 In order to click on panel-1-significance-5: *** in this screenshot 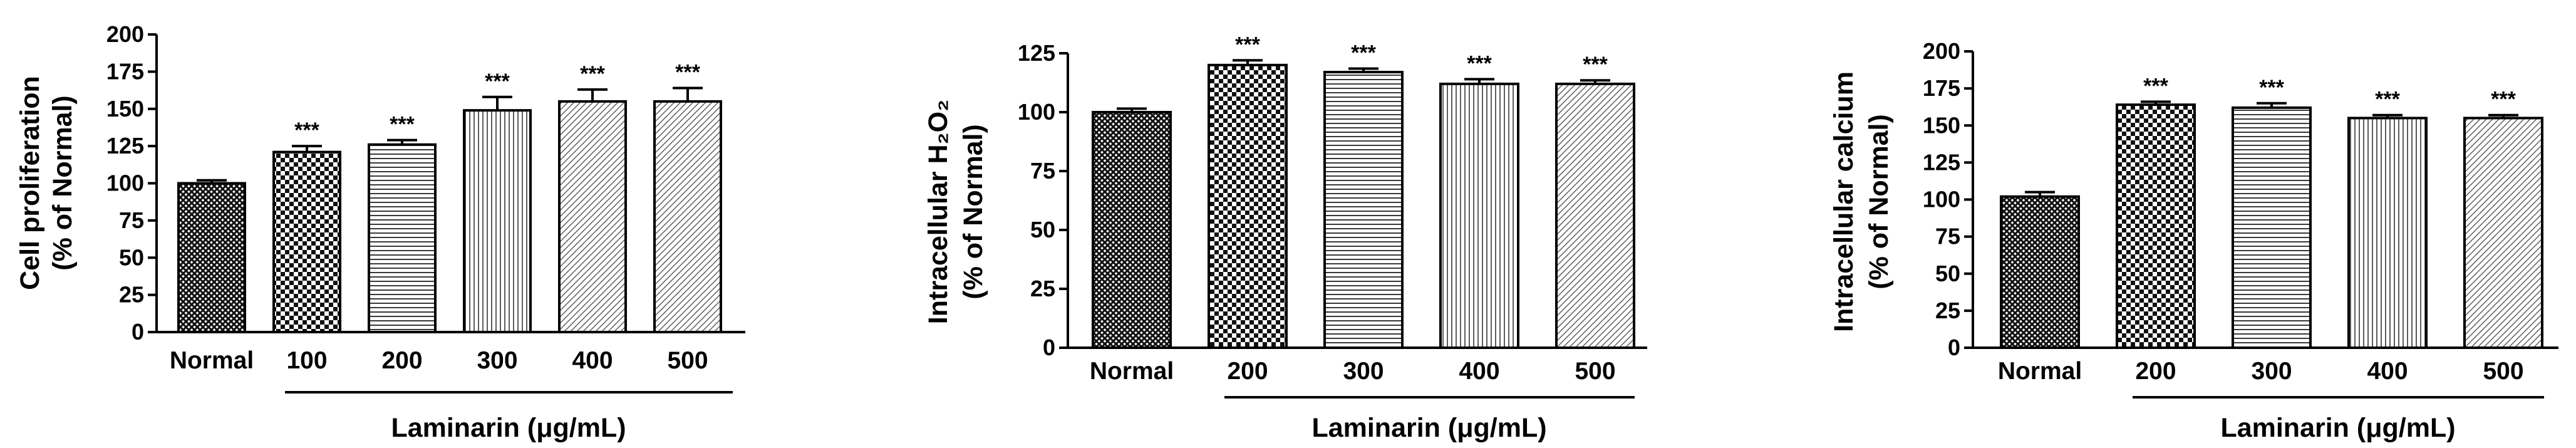, I will do `click(687, 73)`.